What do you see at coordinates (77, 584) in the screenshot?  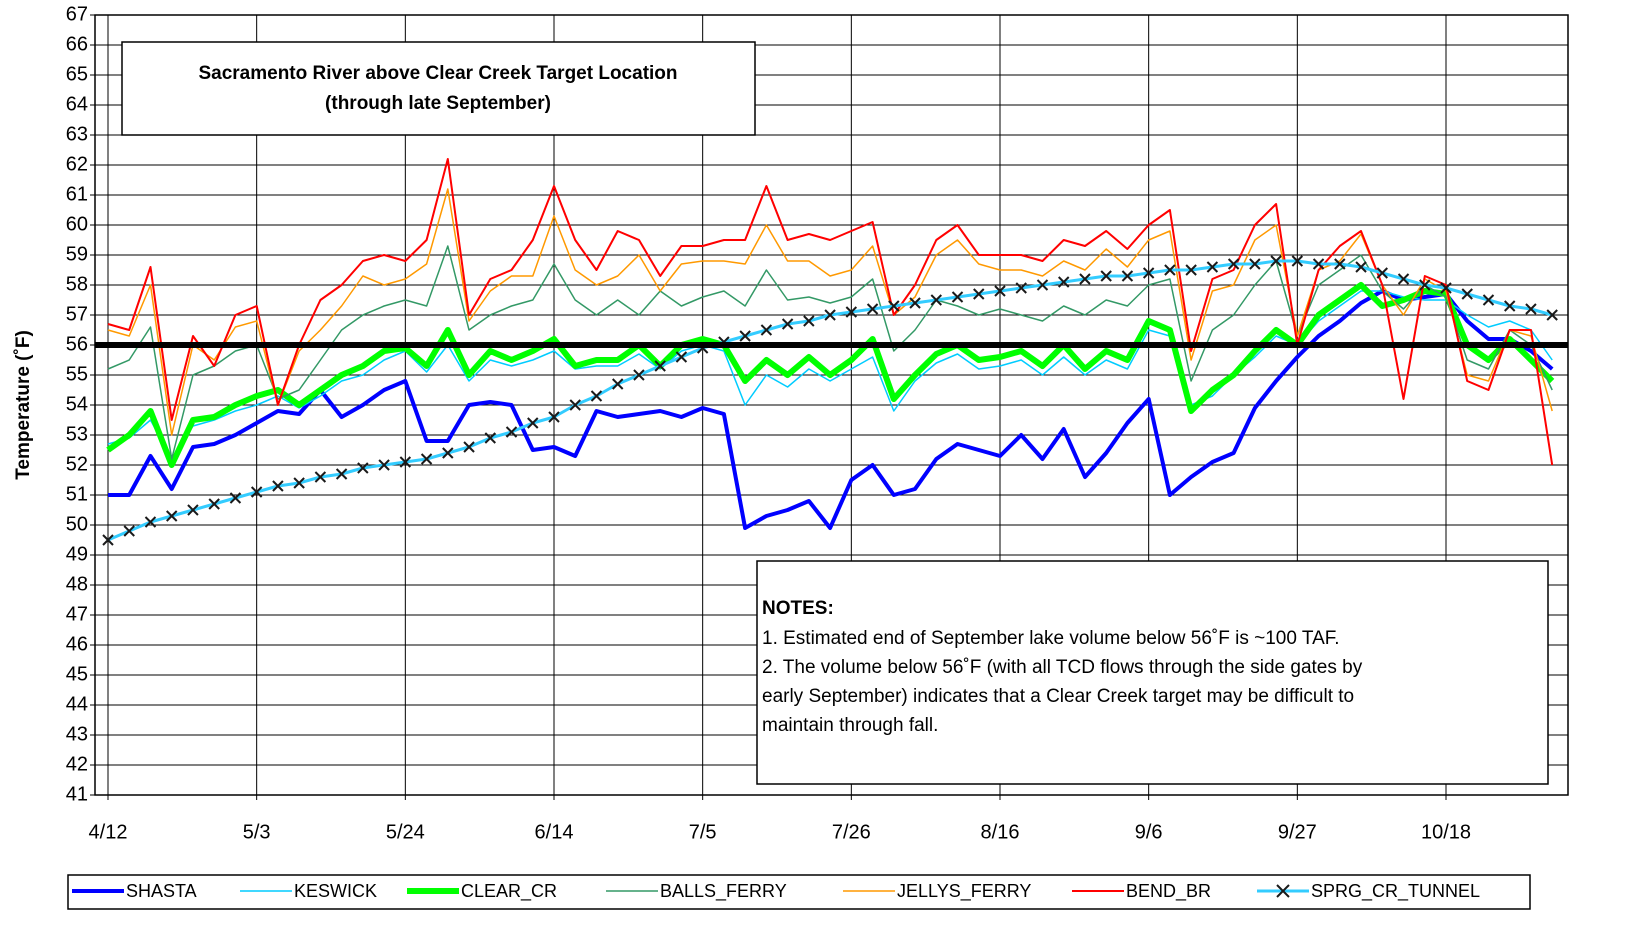 I see `y-tick-label: 48` at bounding box center [77, 584].